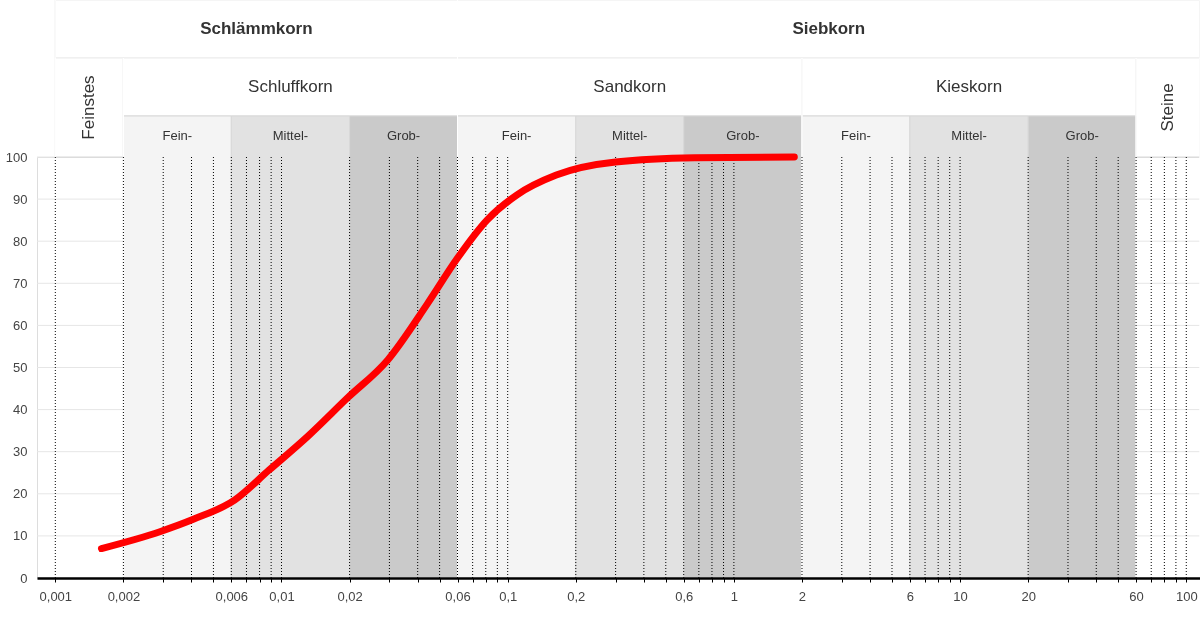  Describe the element at coordinates (124, 596) in the screenshot. I see `x-tick-label: 0,002` at that location.